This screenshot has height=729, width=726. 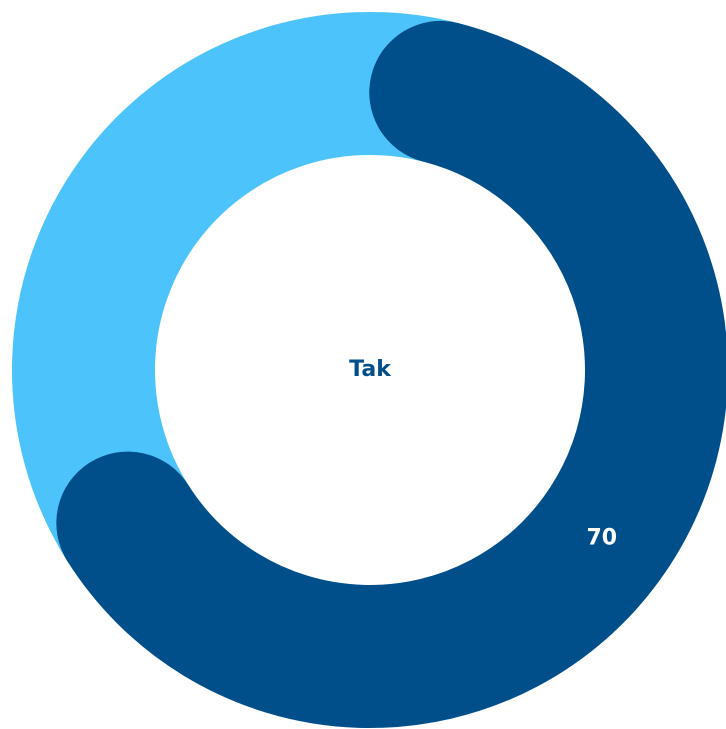 I want to click on center-label: Tak, so click(x=370, y=369).